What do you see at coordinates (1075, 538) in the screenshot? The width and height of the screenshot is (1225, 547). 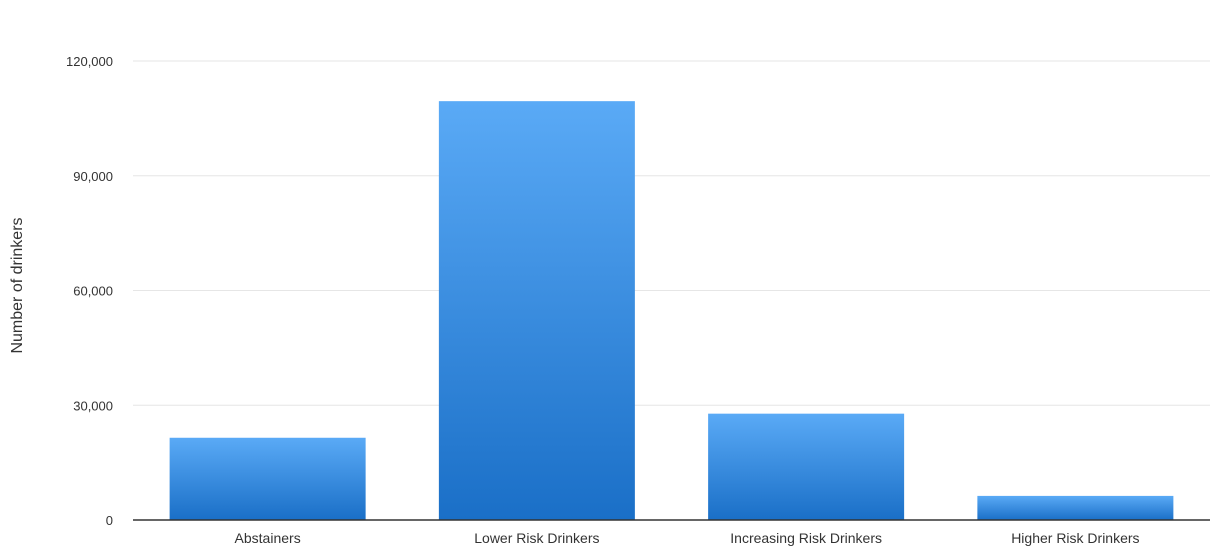 I see `x-category-label: Higher Risk Drinkers` at bounding box center [1075, 538].